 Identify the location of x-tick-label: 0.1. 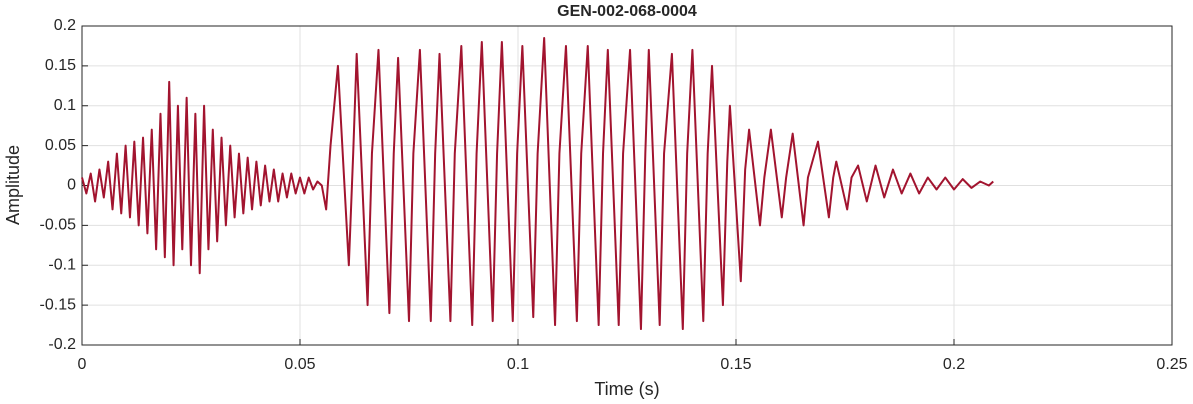
(518, 364).